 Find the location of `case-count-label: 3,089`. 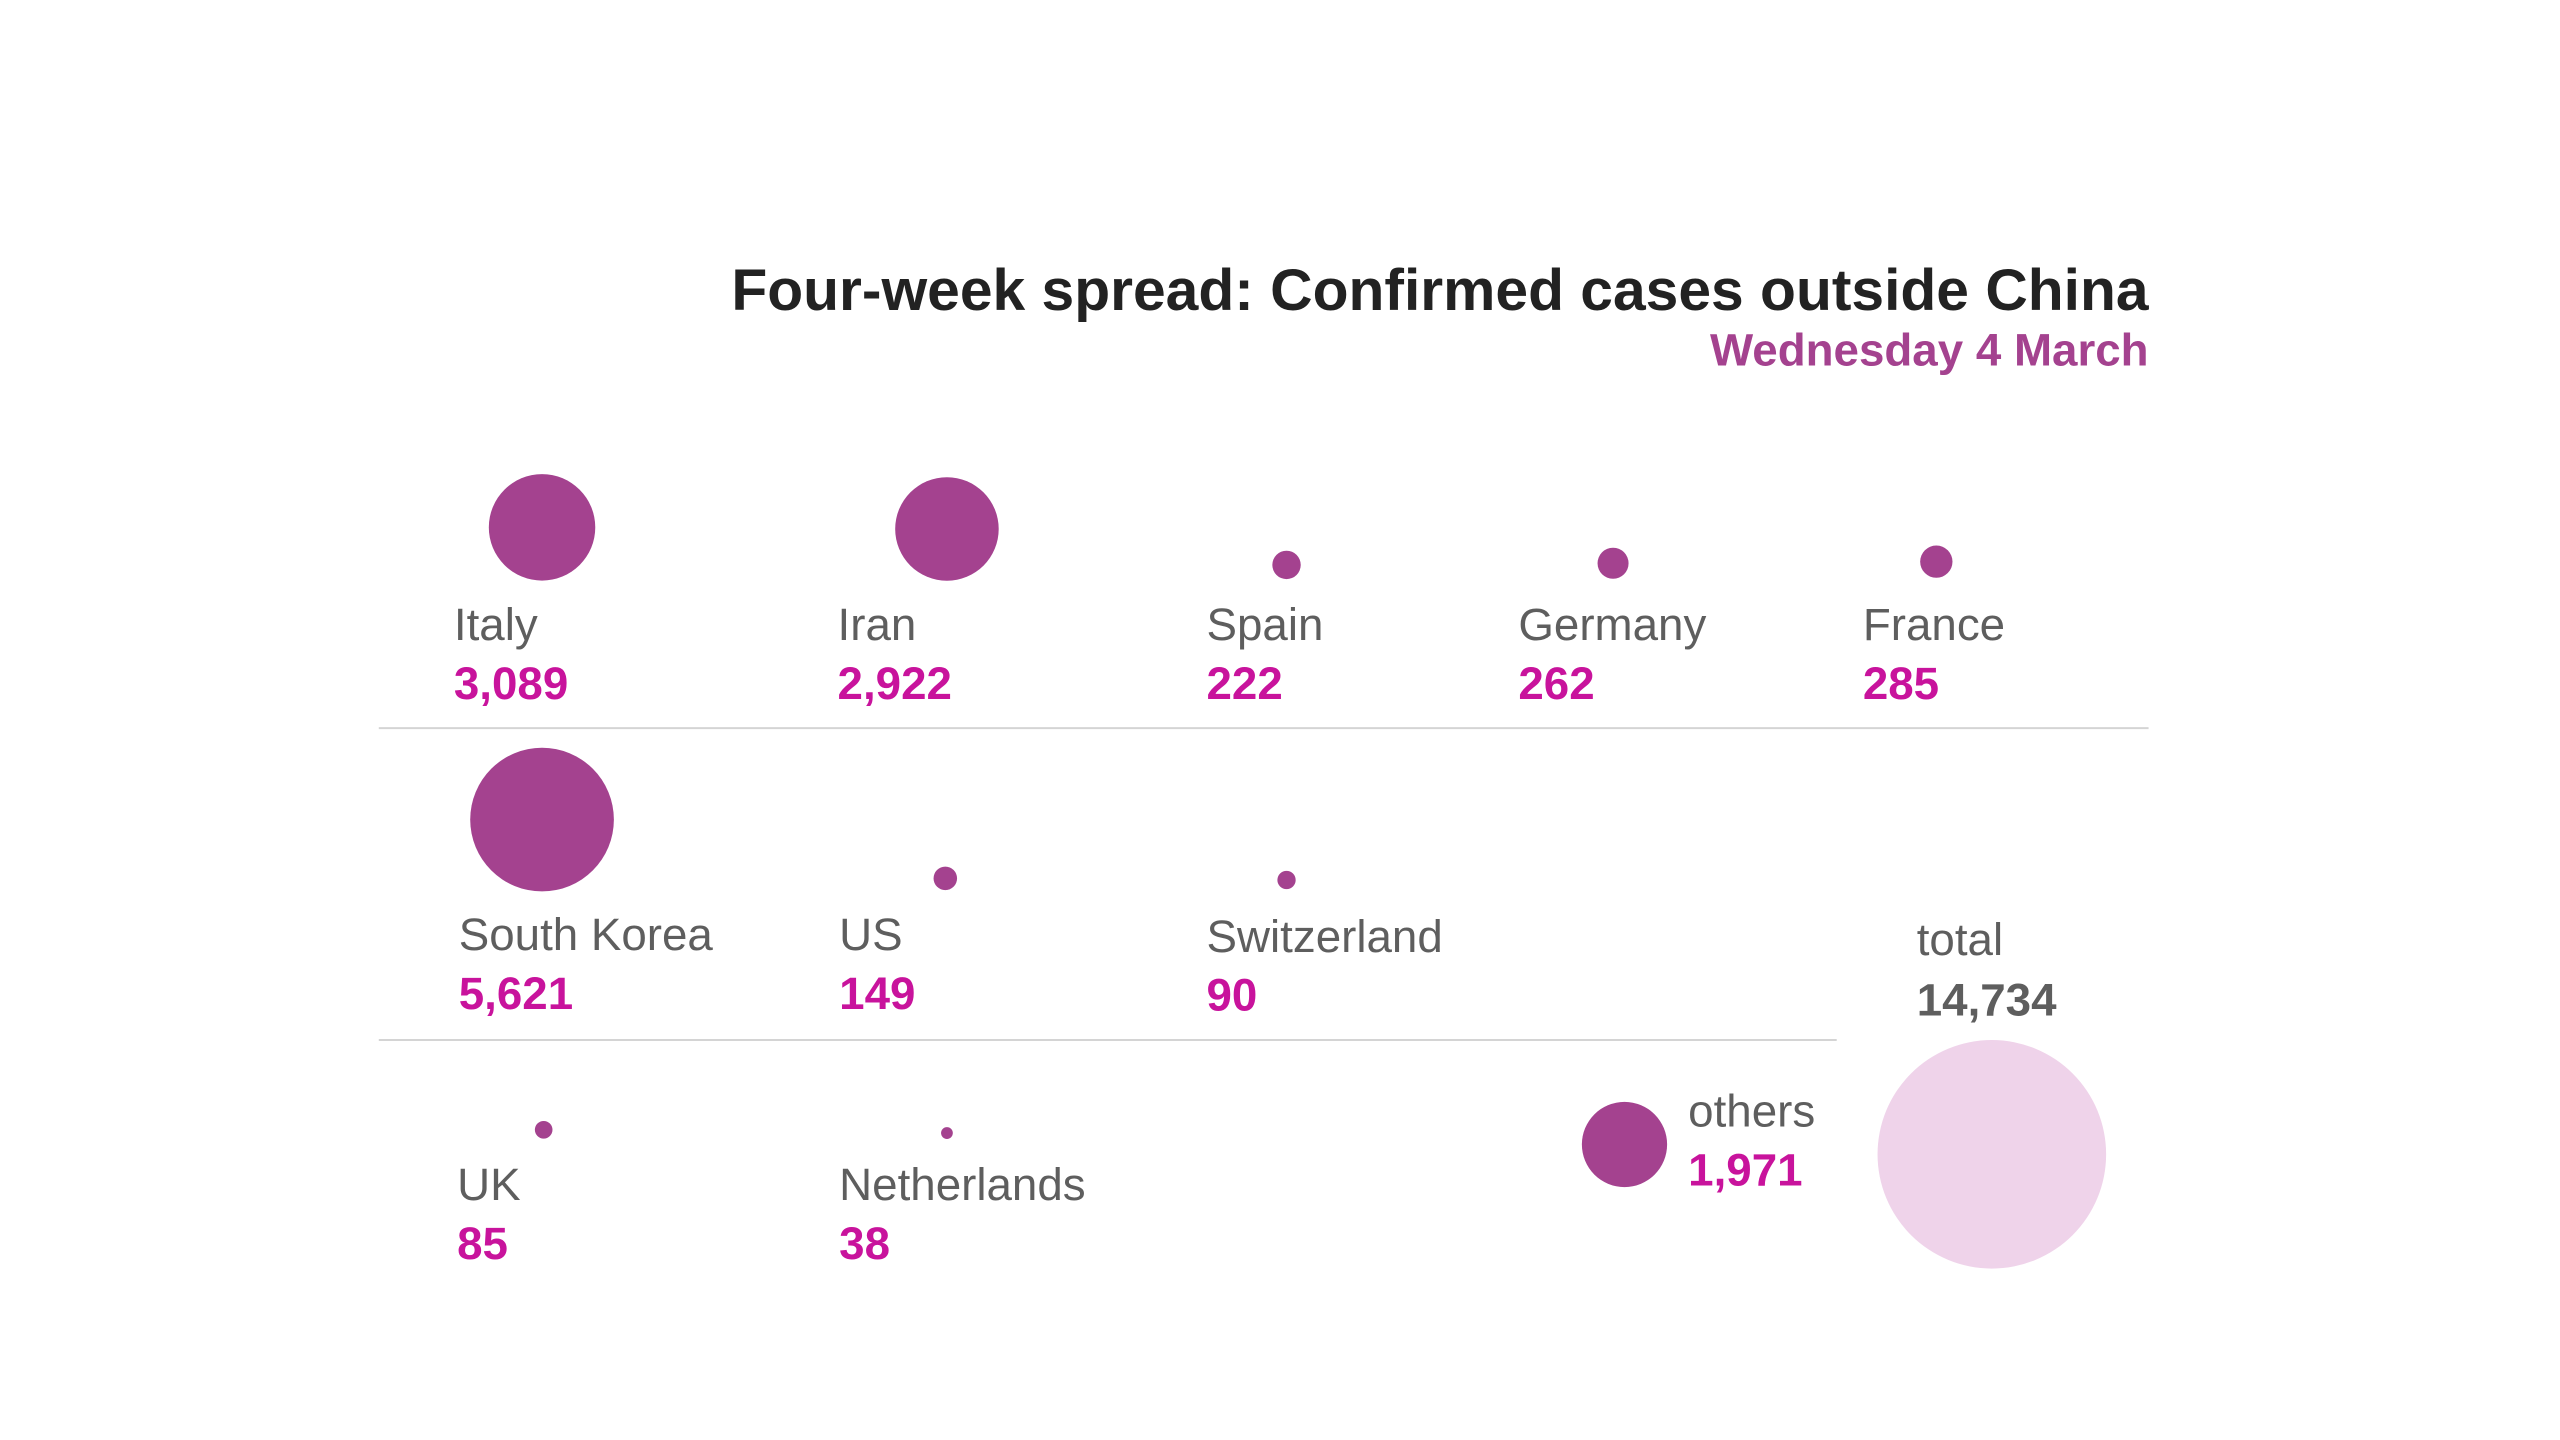

case-count-label: 3,089 is located at coordinates (511, 683).